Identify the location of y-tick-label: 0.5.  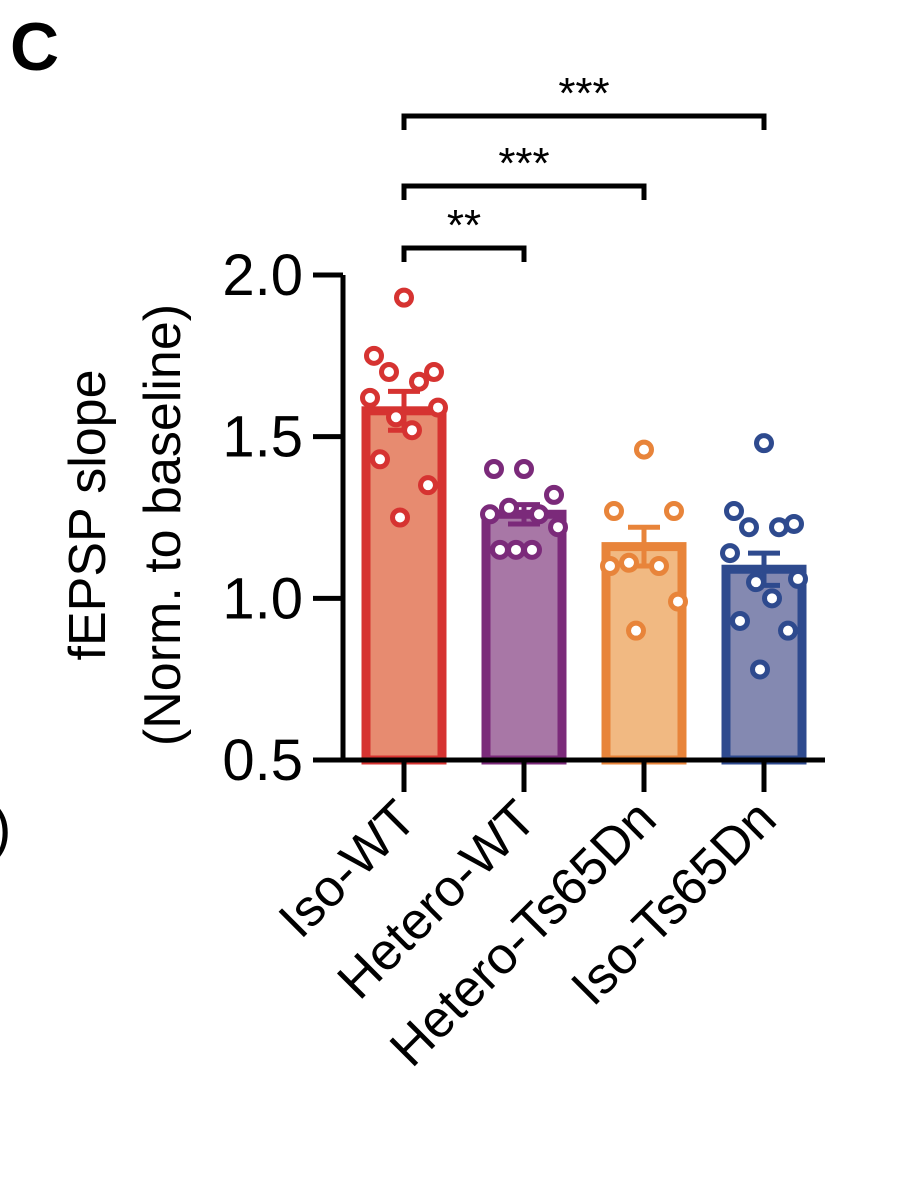
(262, 760).